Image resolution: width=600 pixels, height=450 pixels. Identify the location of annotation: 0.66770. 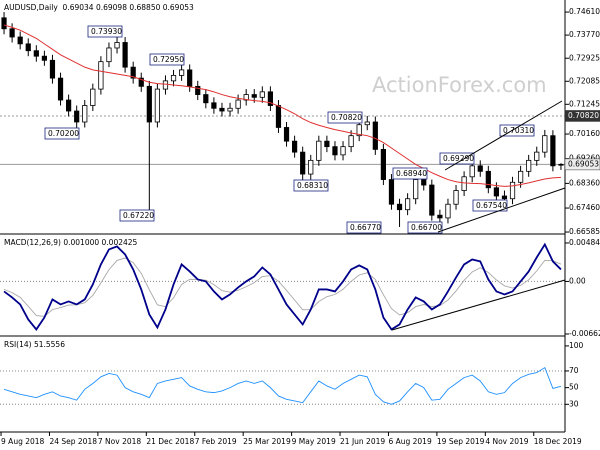
(365, 227).